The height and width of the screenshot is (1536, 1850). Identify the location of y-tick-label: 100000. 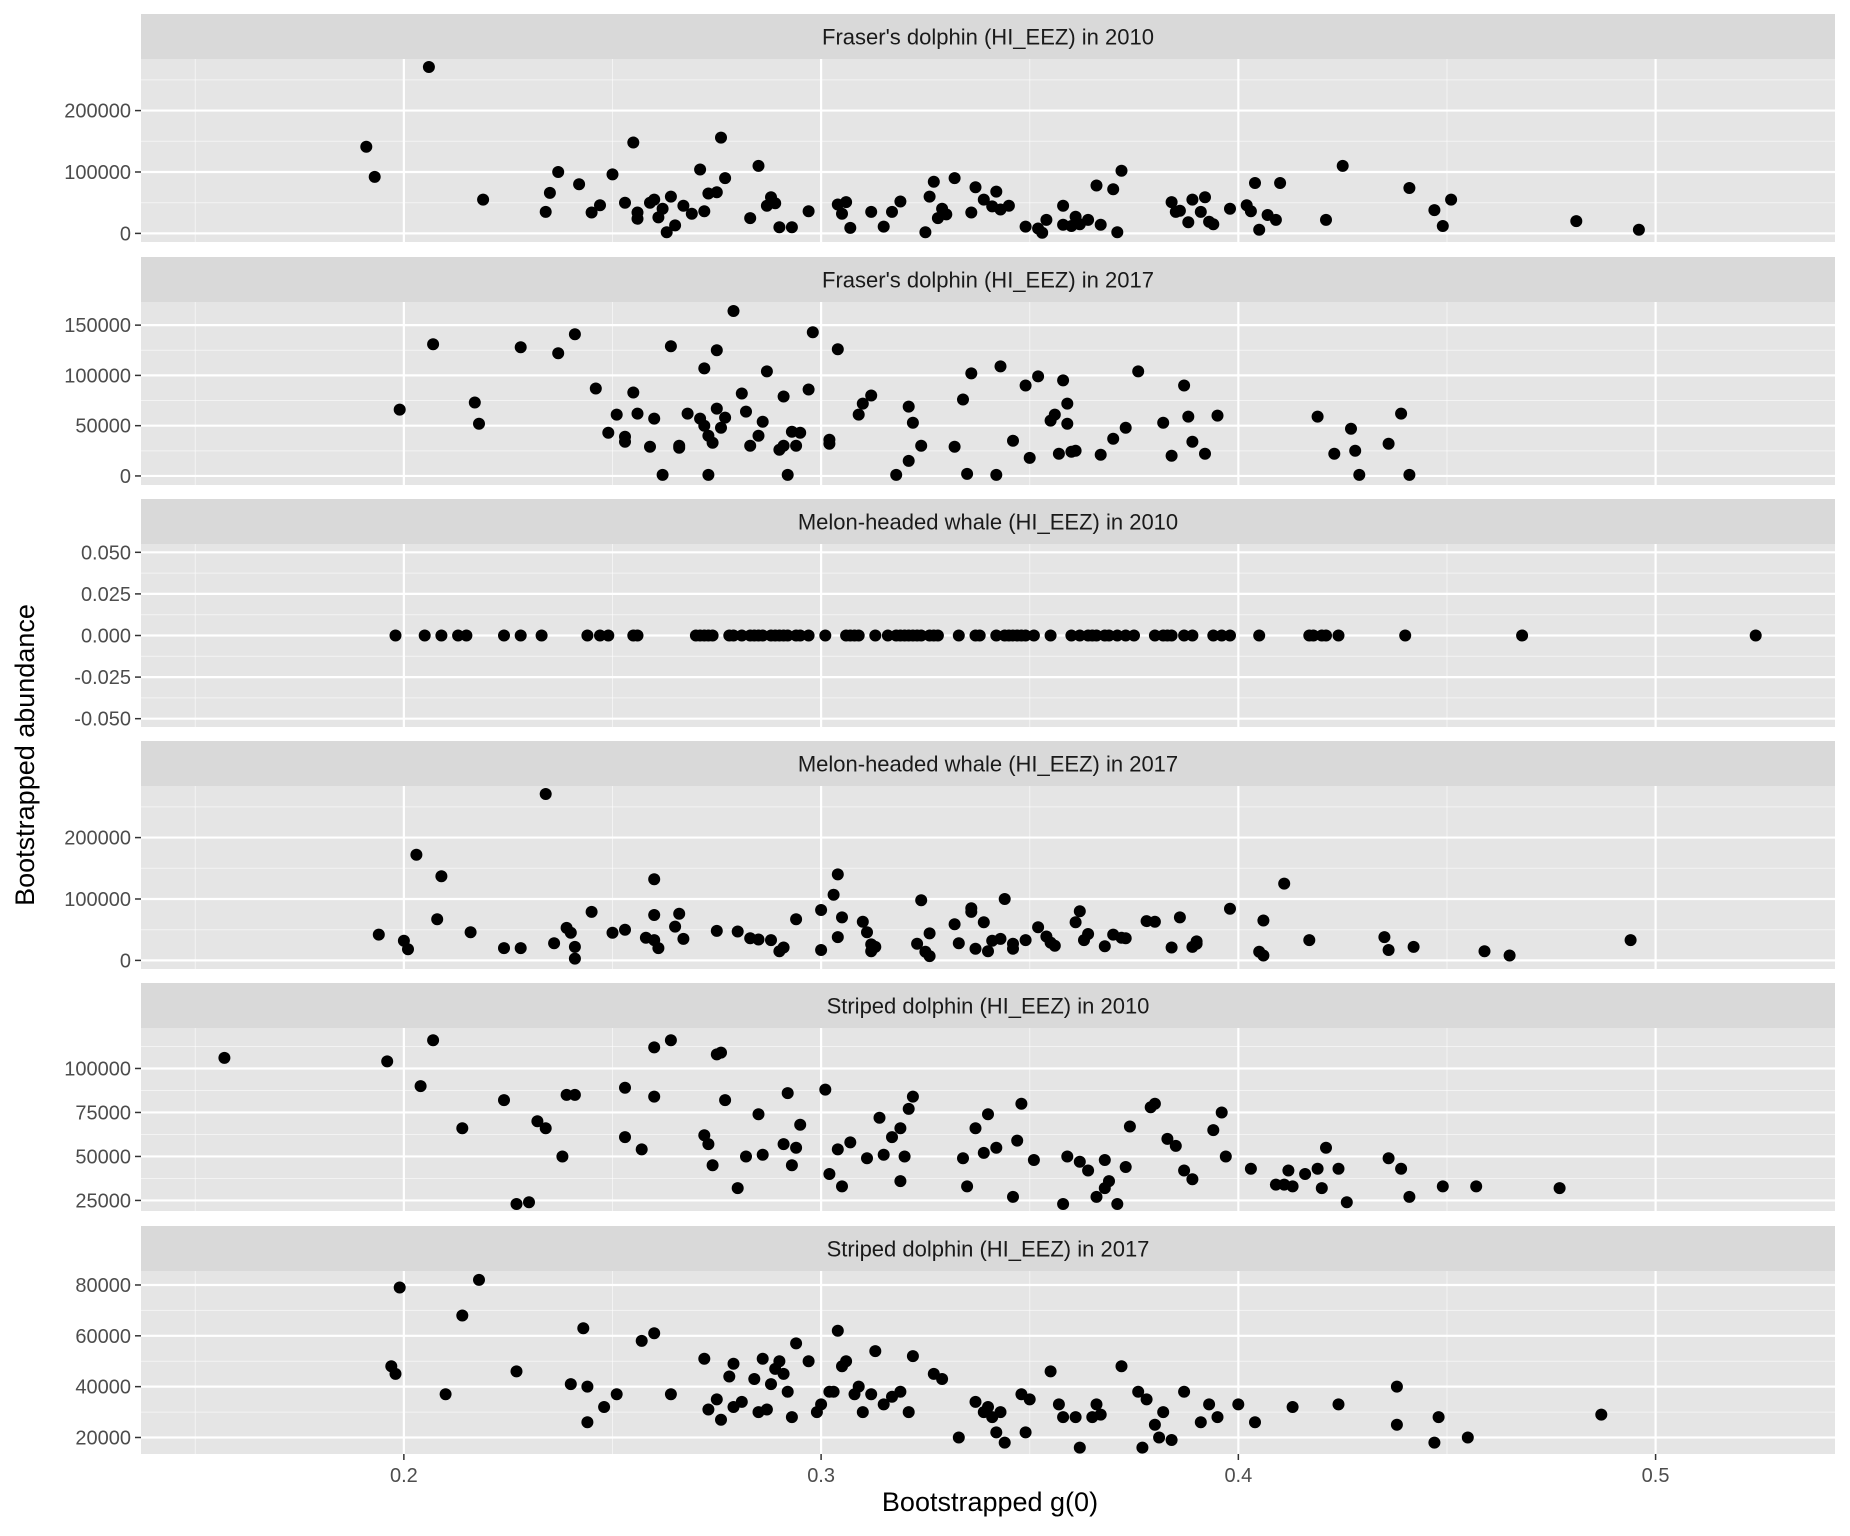
(97, 900).